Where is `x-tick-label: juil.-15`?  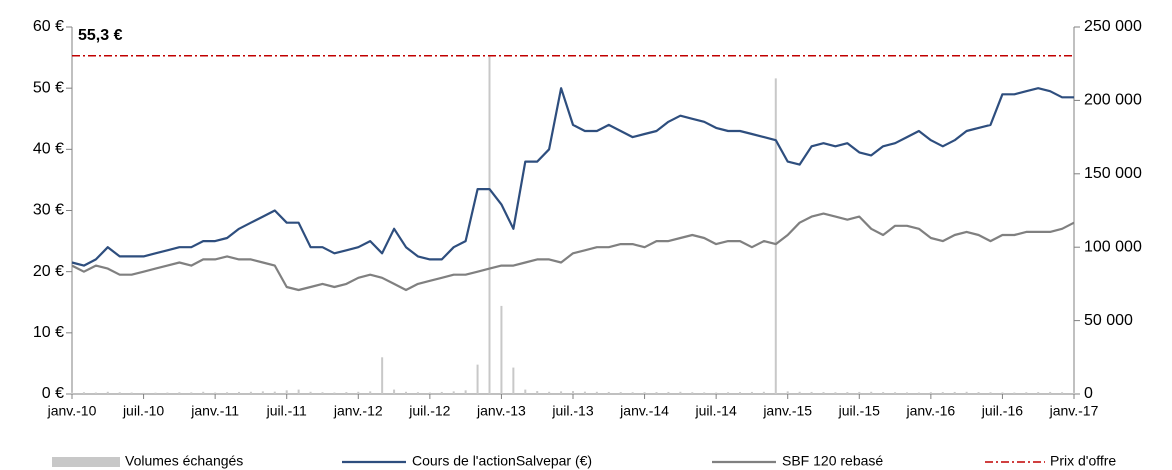
x-tick-label: juil.-15 is located at coordinates (859, 411).